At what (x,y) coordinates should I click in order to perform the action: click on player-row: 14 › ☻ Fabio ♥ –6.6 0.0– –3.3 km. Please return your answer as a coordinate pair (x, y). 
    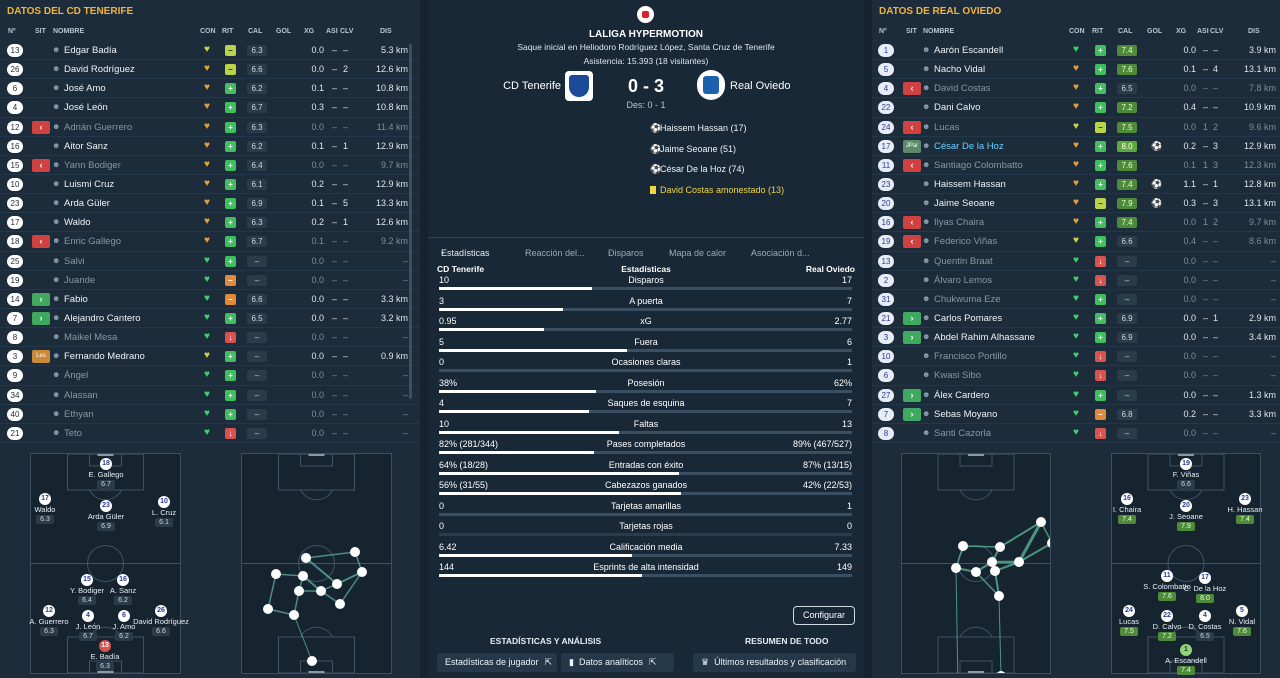
    Looking at the image, I should click on (210, 299).